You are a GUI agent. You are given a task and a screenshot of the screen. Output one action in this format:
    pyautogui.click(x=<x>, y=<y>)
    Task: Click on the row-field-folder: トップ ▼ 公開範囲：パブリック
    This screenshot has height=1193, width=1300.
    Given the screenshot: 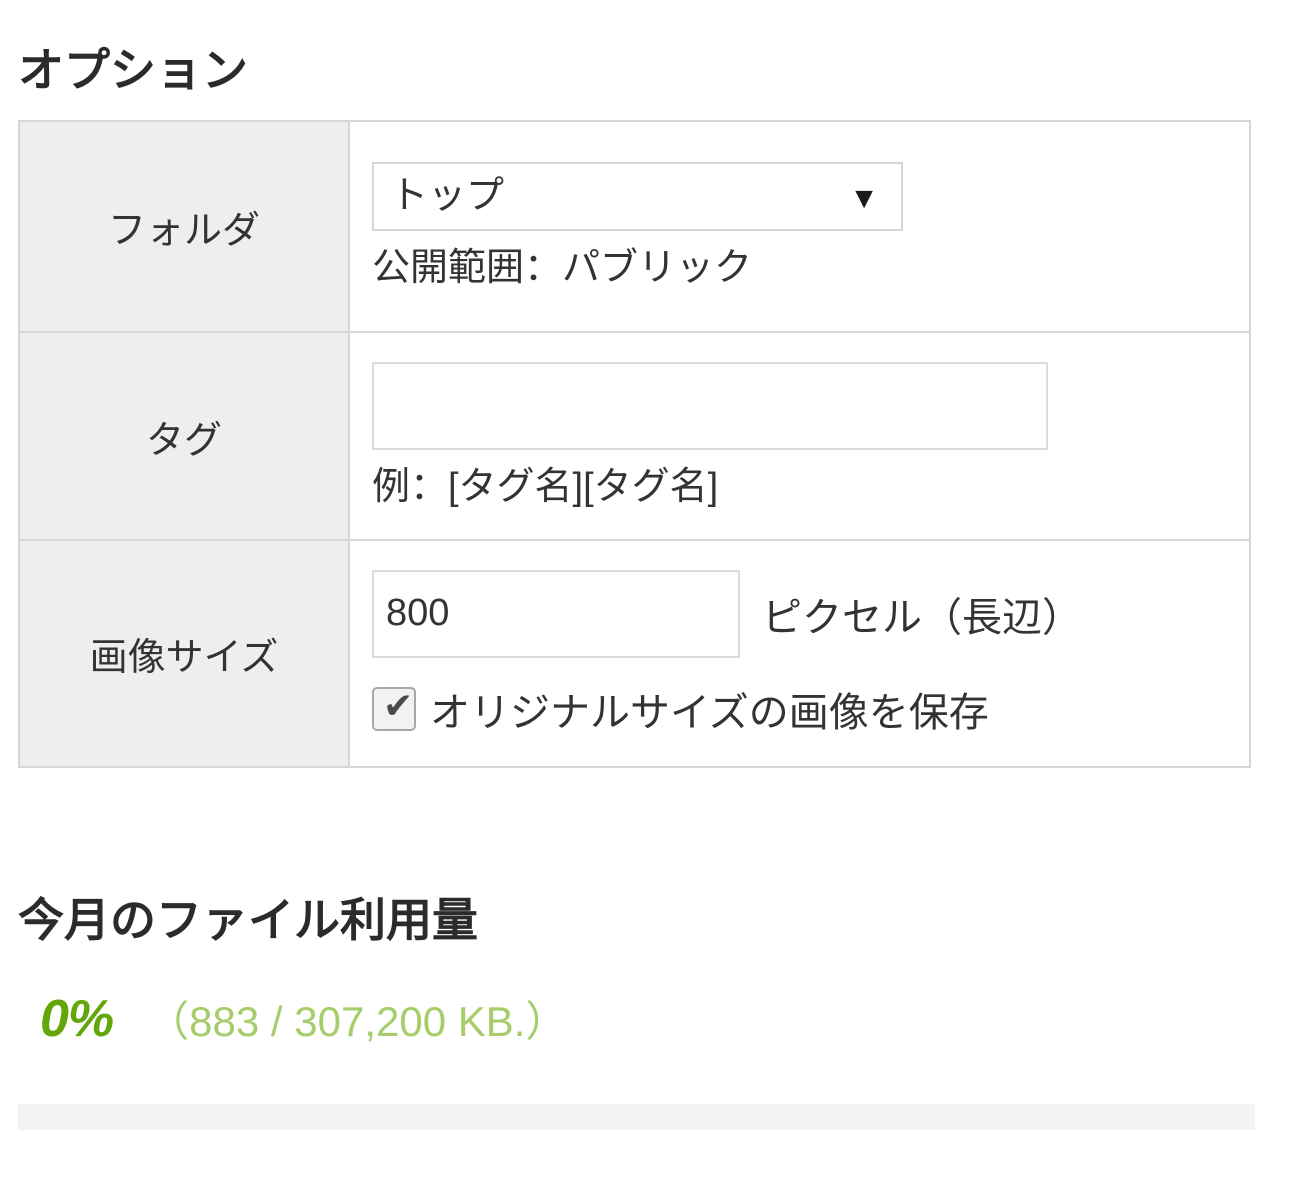 What is the action you would take?
    pyautogui.click(x=799, y=226)
    